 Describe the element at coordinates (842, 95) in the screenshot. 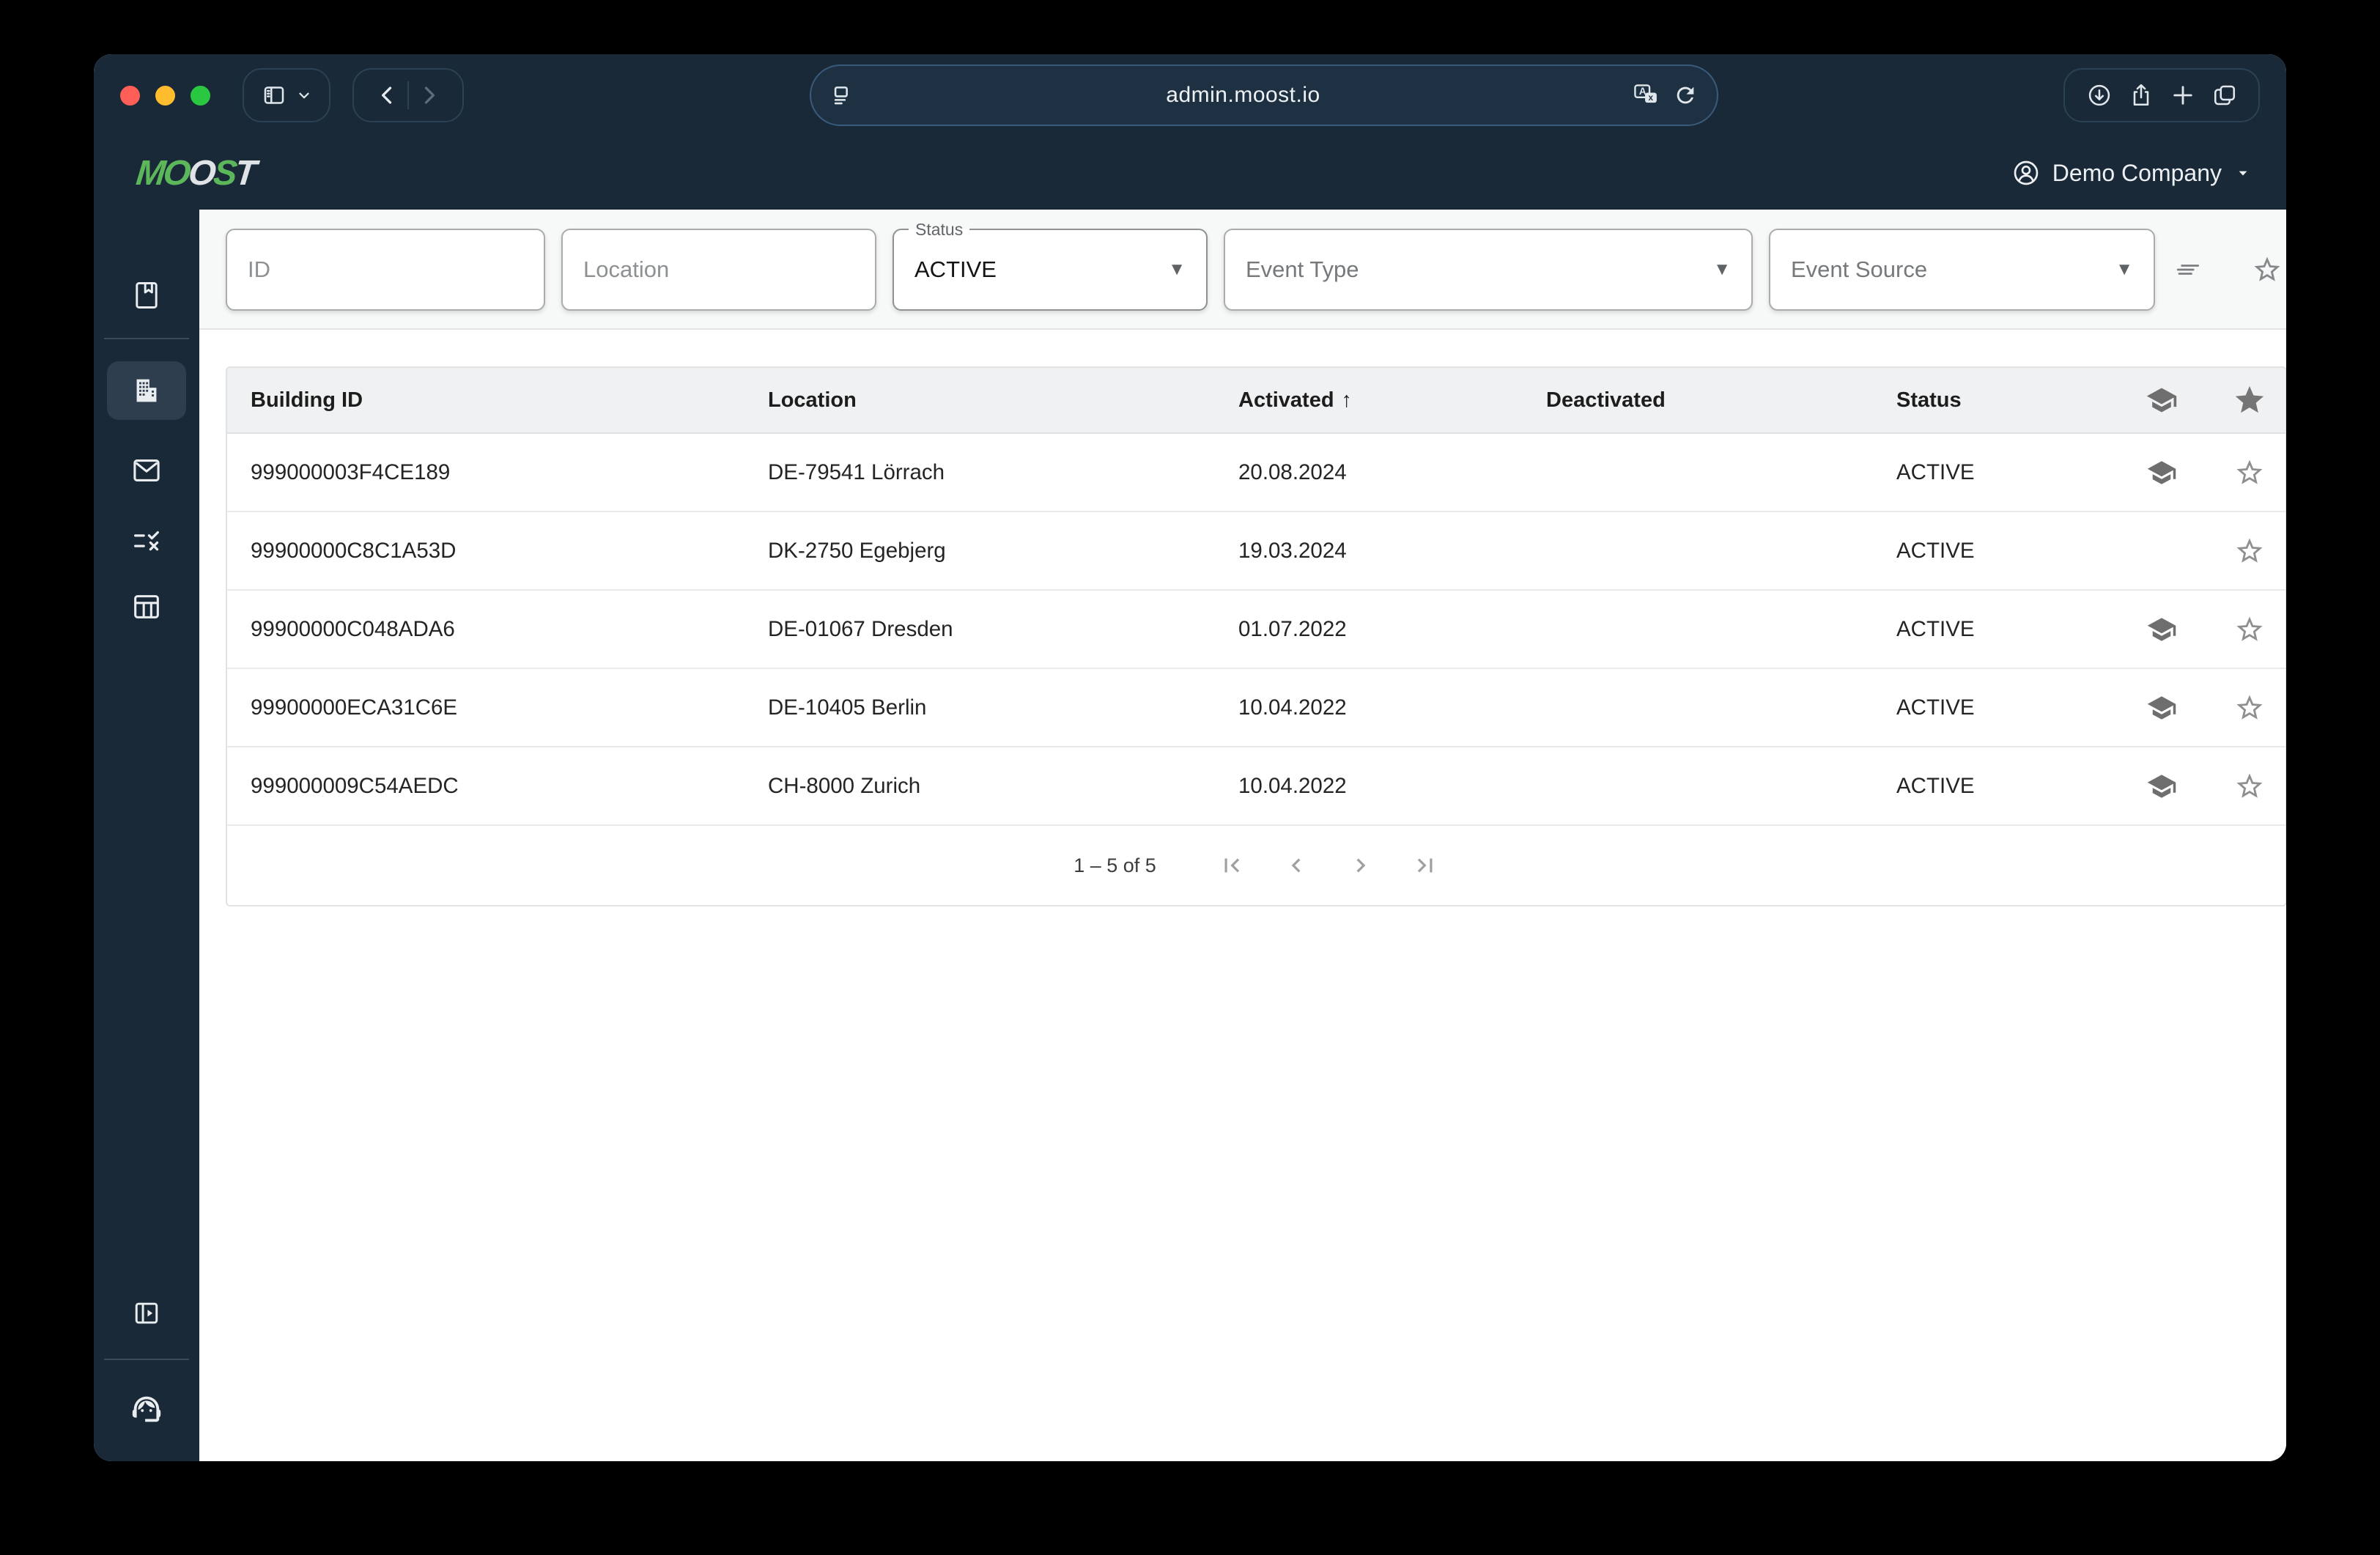

I see `reader-icon` at that location.